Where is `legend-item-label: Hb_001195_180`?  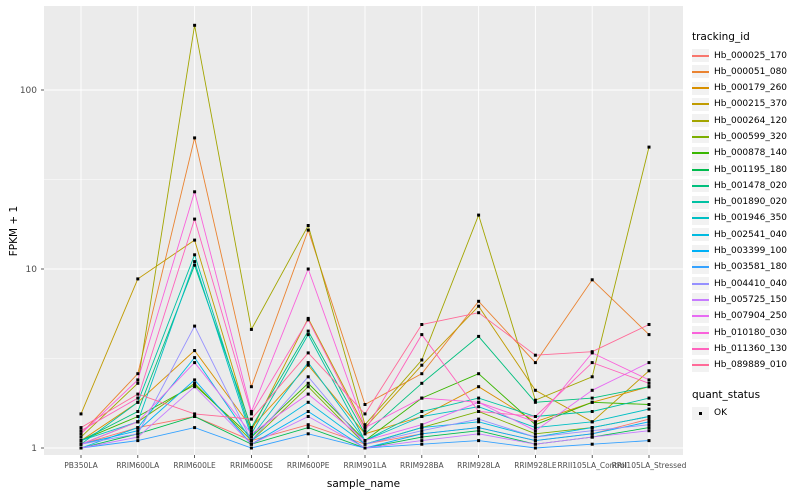
legend-item-label: Hb_001195_180 is located at coordinates (751, 169).